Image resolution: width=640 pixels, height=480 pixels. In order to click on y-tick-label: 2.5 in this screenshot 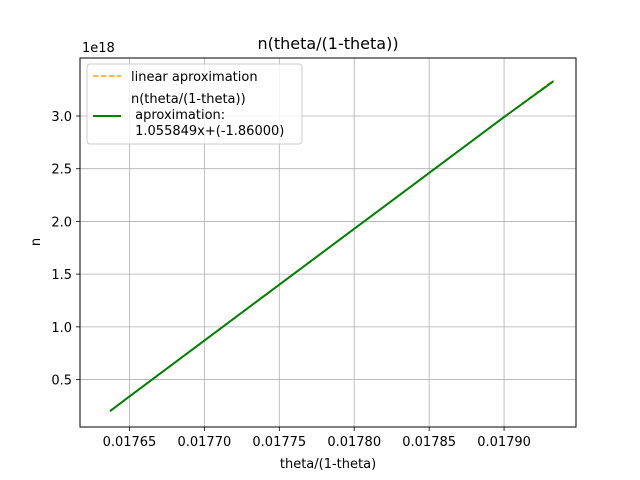, I will do `click(61, 170)`.